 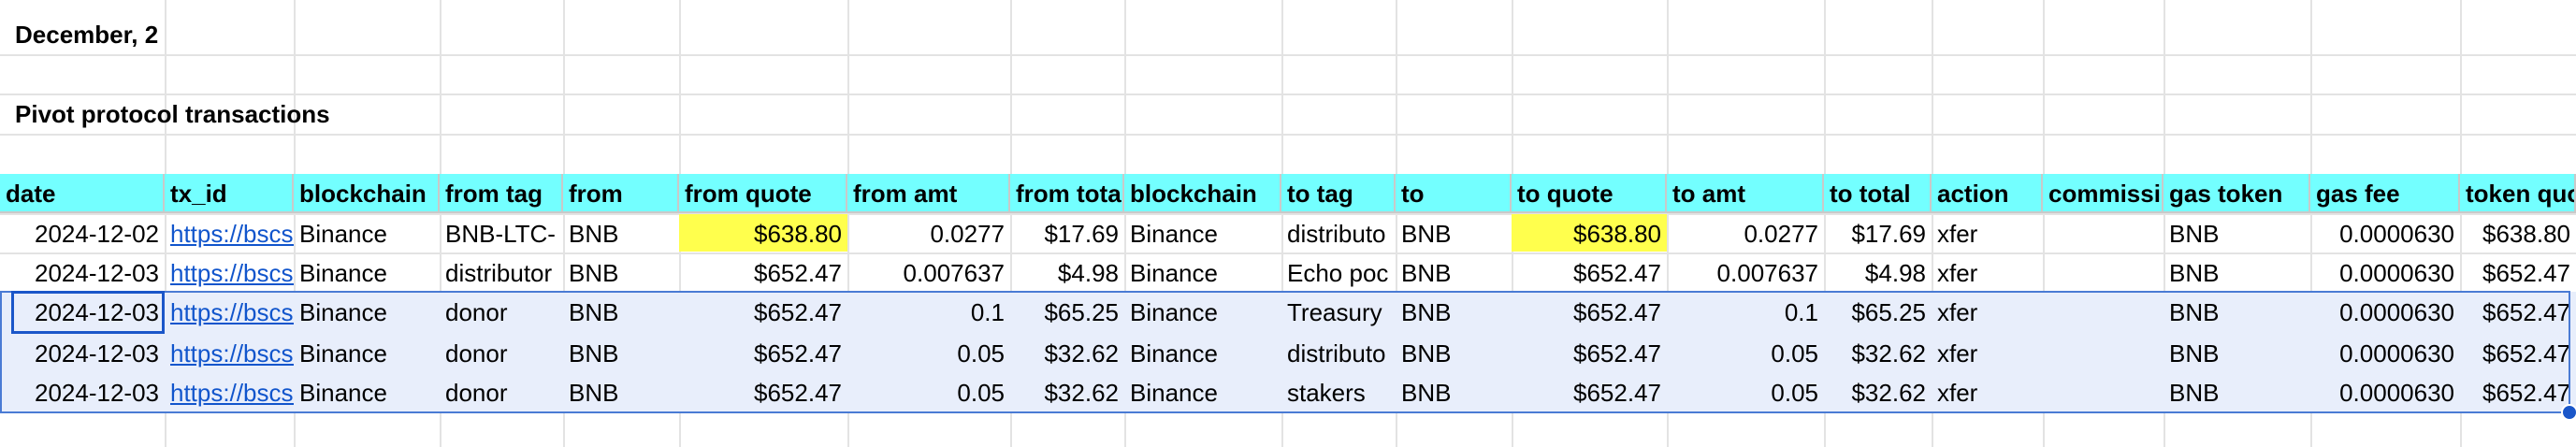 What do you see at coordinates (2385, 193) in the screenshot?
I see `header-cell: gas fee` at bounding box center [2385, 193].